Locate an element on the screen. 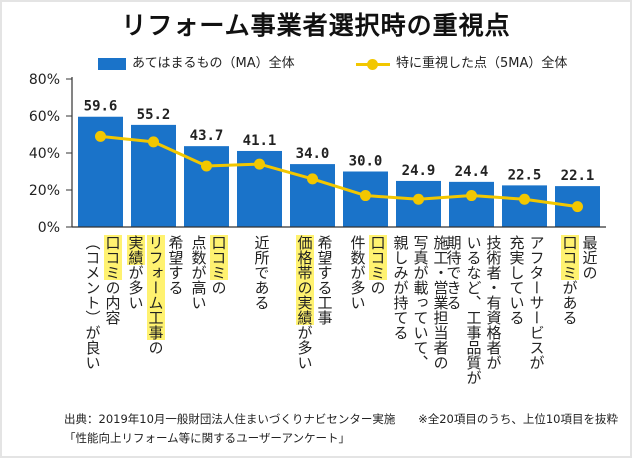 This screenshot has width=632, height=458. bar-value-label: 30.0 is located at coordinates (366, 162).